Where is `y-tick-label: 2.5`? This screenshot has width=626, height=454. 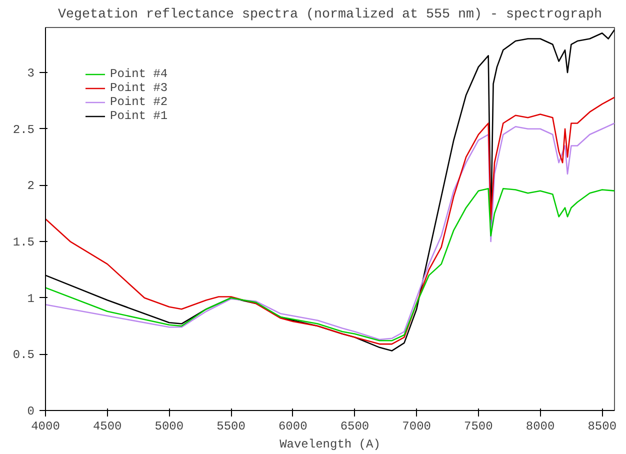
y-tick-label: 2.5 is located at coordinates (23, 129).